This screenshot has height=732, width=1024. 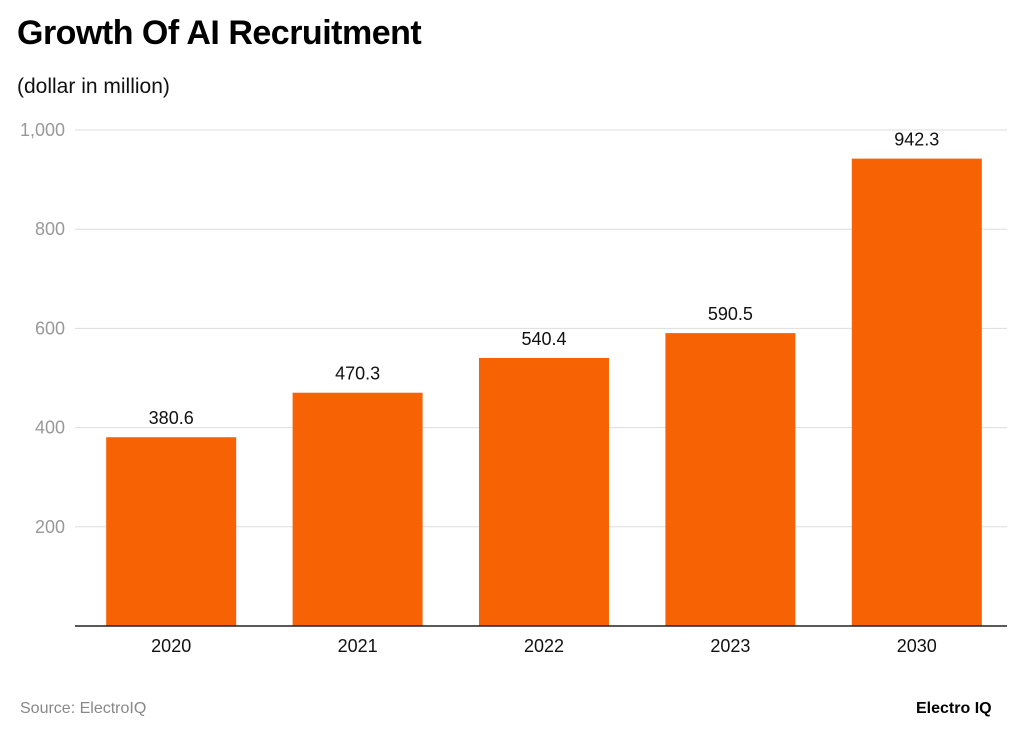 What do you see at coordinates (50, 328) in the screenshot?
I see `y-tick-label: 600` at bounding box center [50, 328].